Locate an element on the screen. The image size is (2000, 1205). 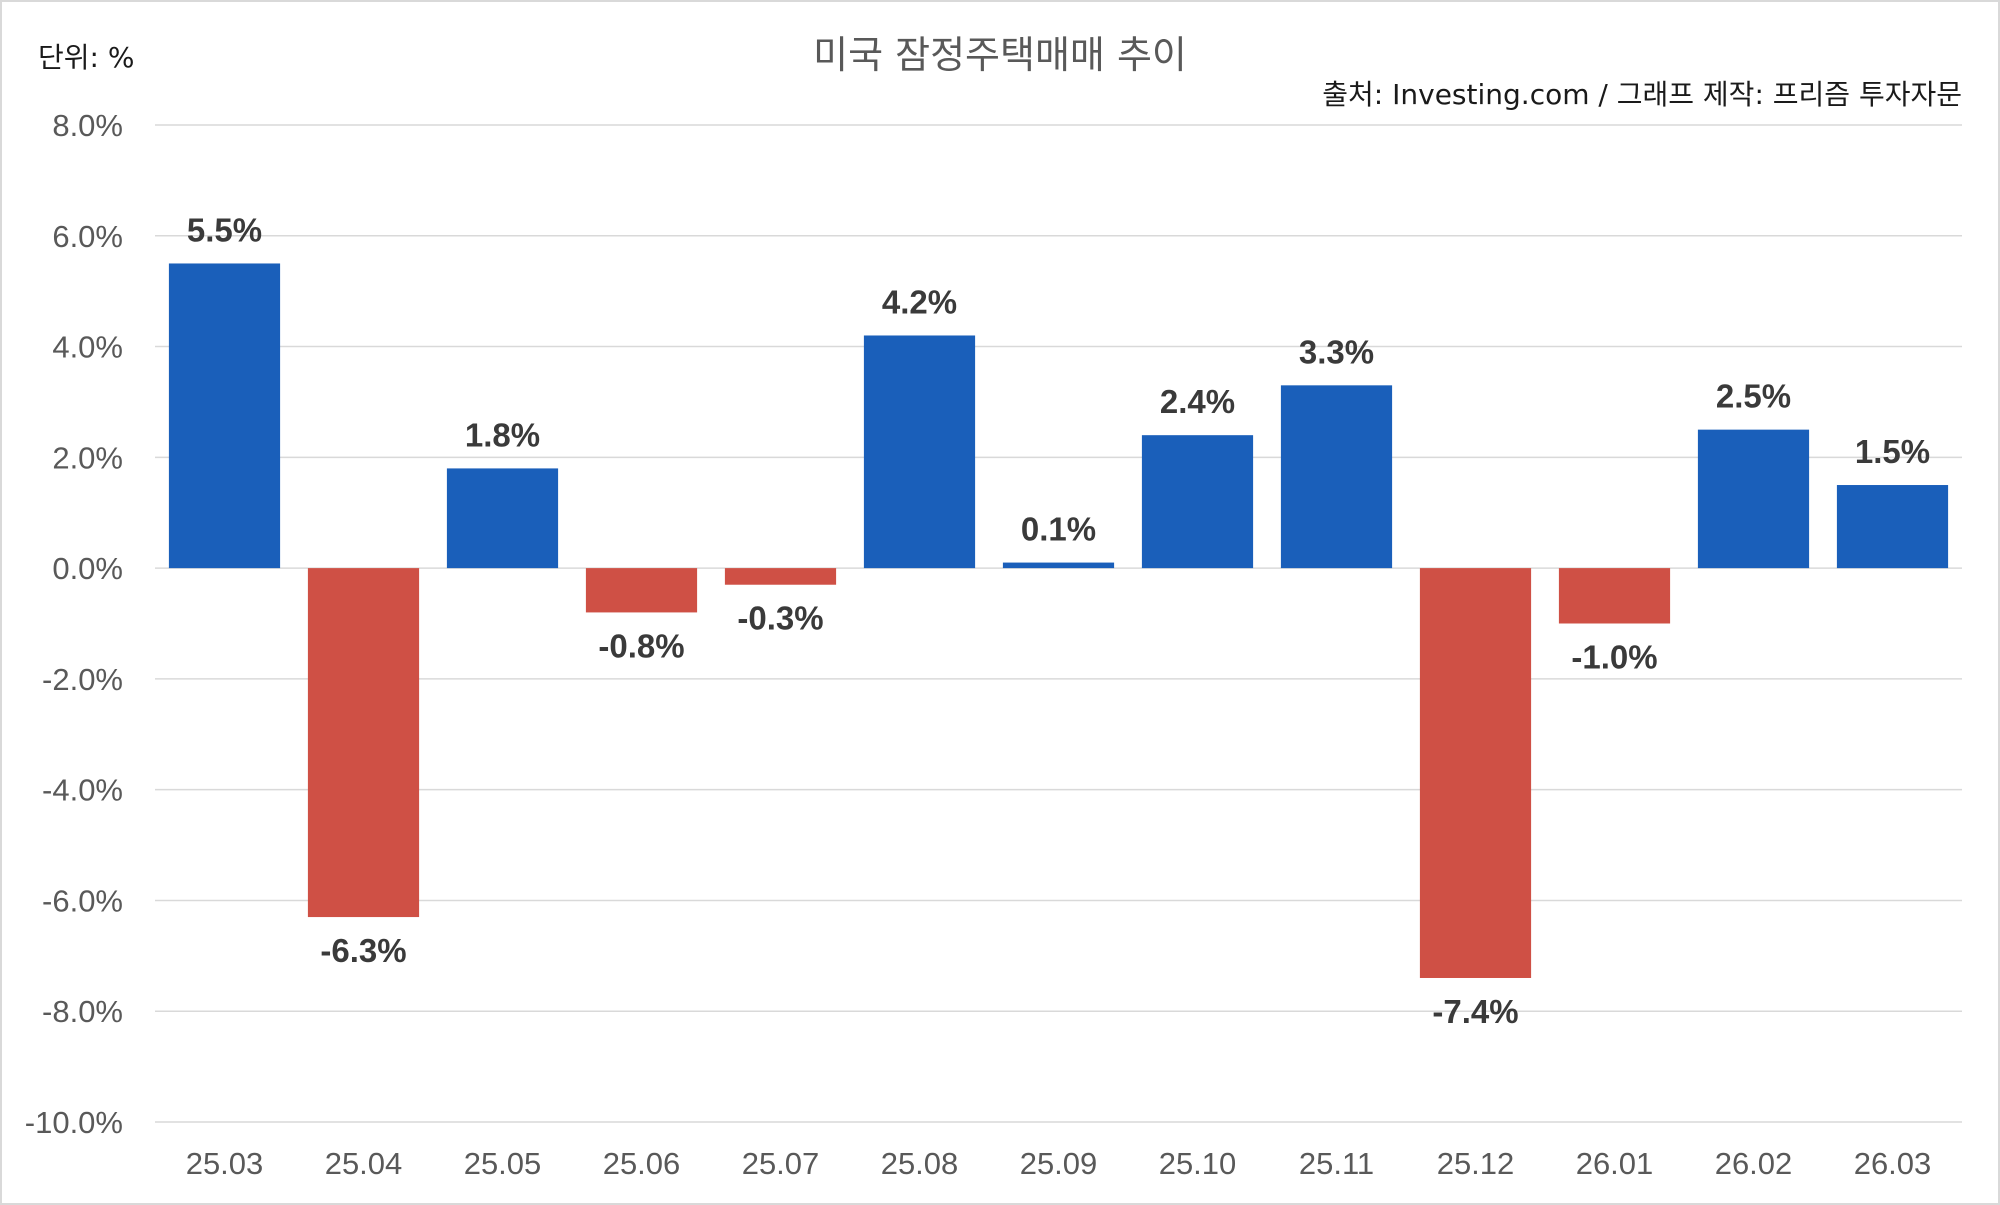
y-tick-label: -6.0% is located at coordinates (82, 900).